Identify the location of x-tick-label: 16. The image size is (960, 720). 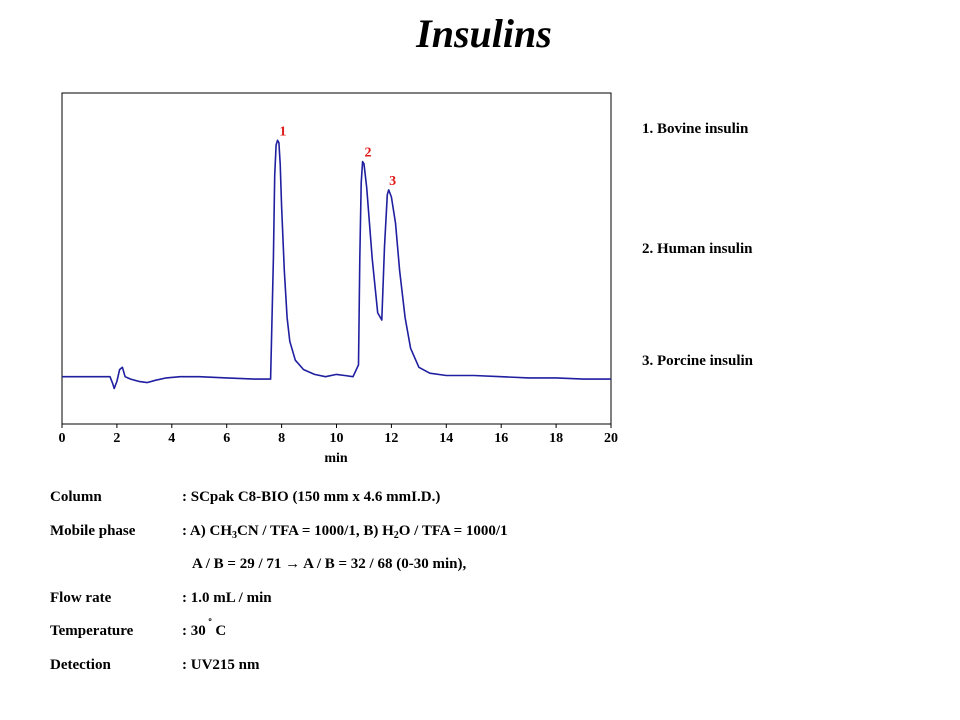
(501, 438).